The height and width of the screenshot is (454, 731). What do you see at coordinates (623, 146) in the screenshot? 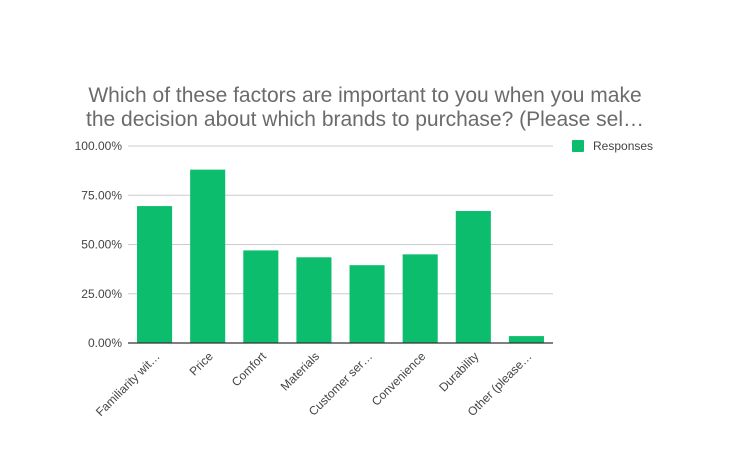
I see `legend-label: Responses` at bounding box center [623, 146].